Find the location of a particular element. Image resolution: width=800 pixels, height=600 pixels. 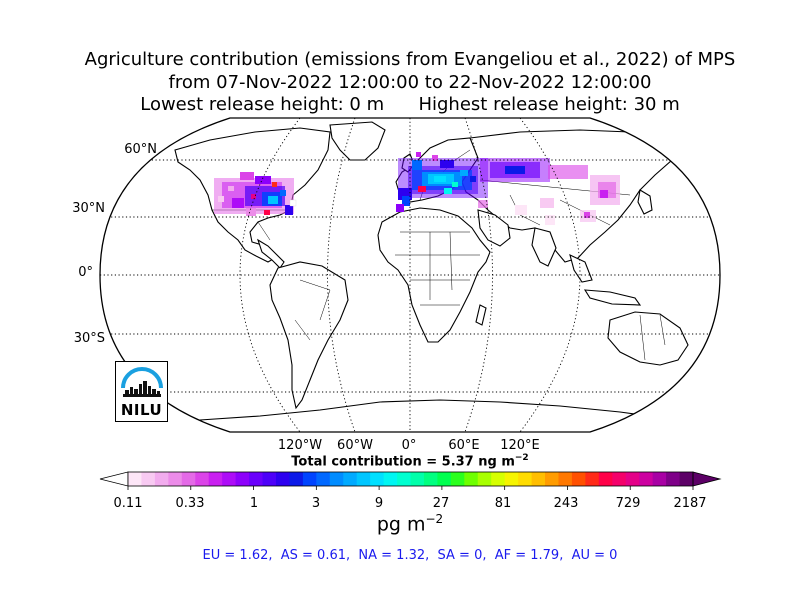

colorbar-tick: 0.33 is located at coordinates (190, 503).